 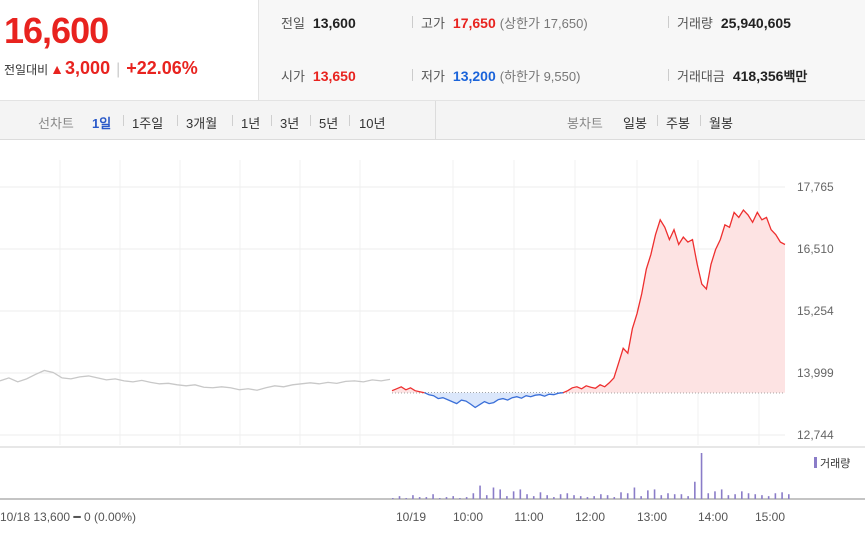 What do you see at coordinates (500, 75) in the screenshot?
I see `stat-low: 저가 13,200 (하한가 9,550)` at bounding box center [500, 75].